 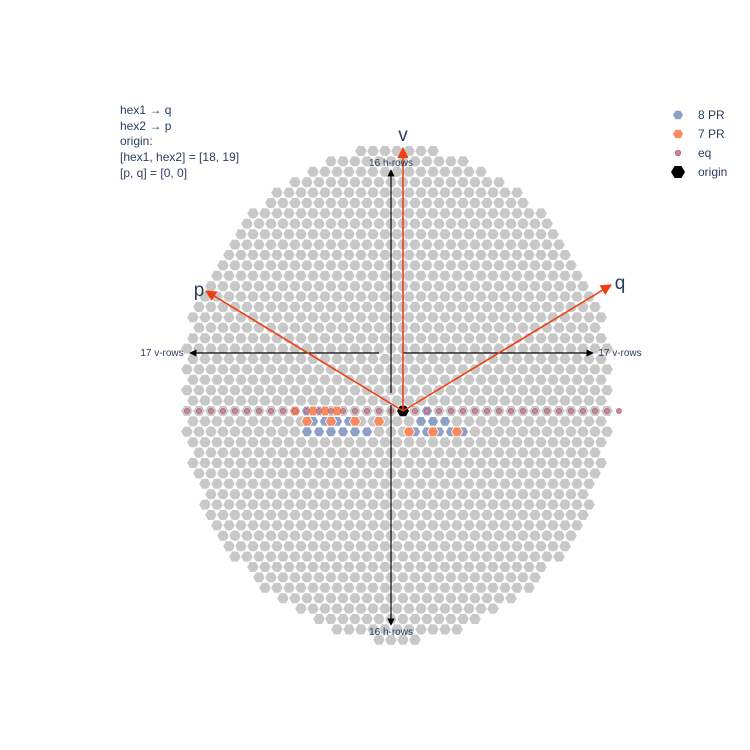 What do you see at coordinates (699, 115) in the screenshot?
I see `legend-item-8pr: 8 PR` at bounding box center [699, 115].